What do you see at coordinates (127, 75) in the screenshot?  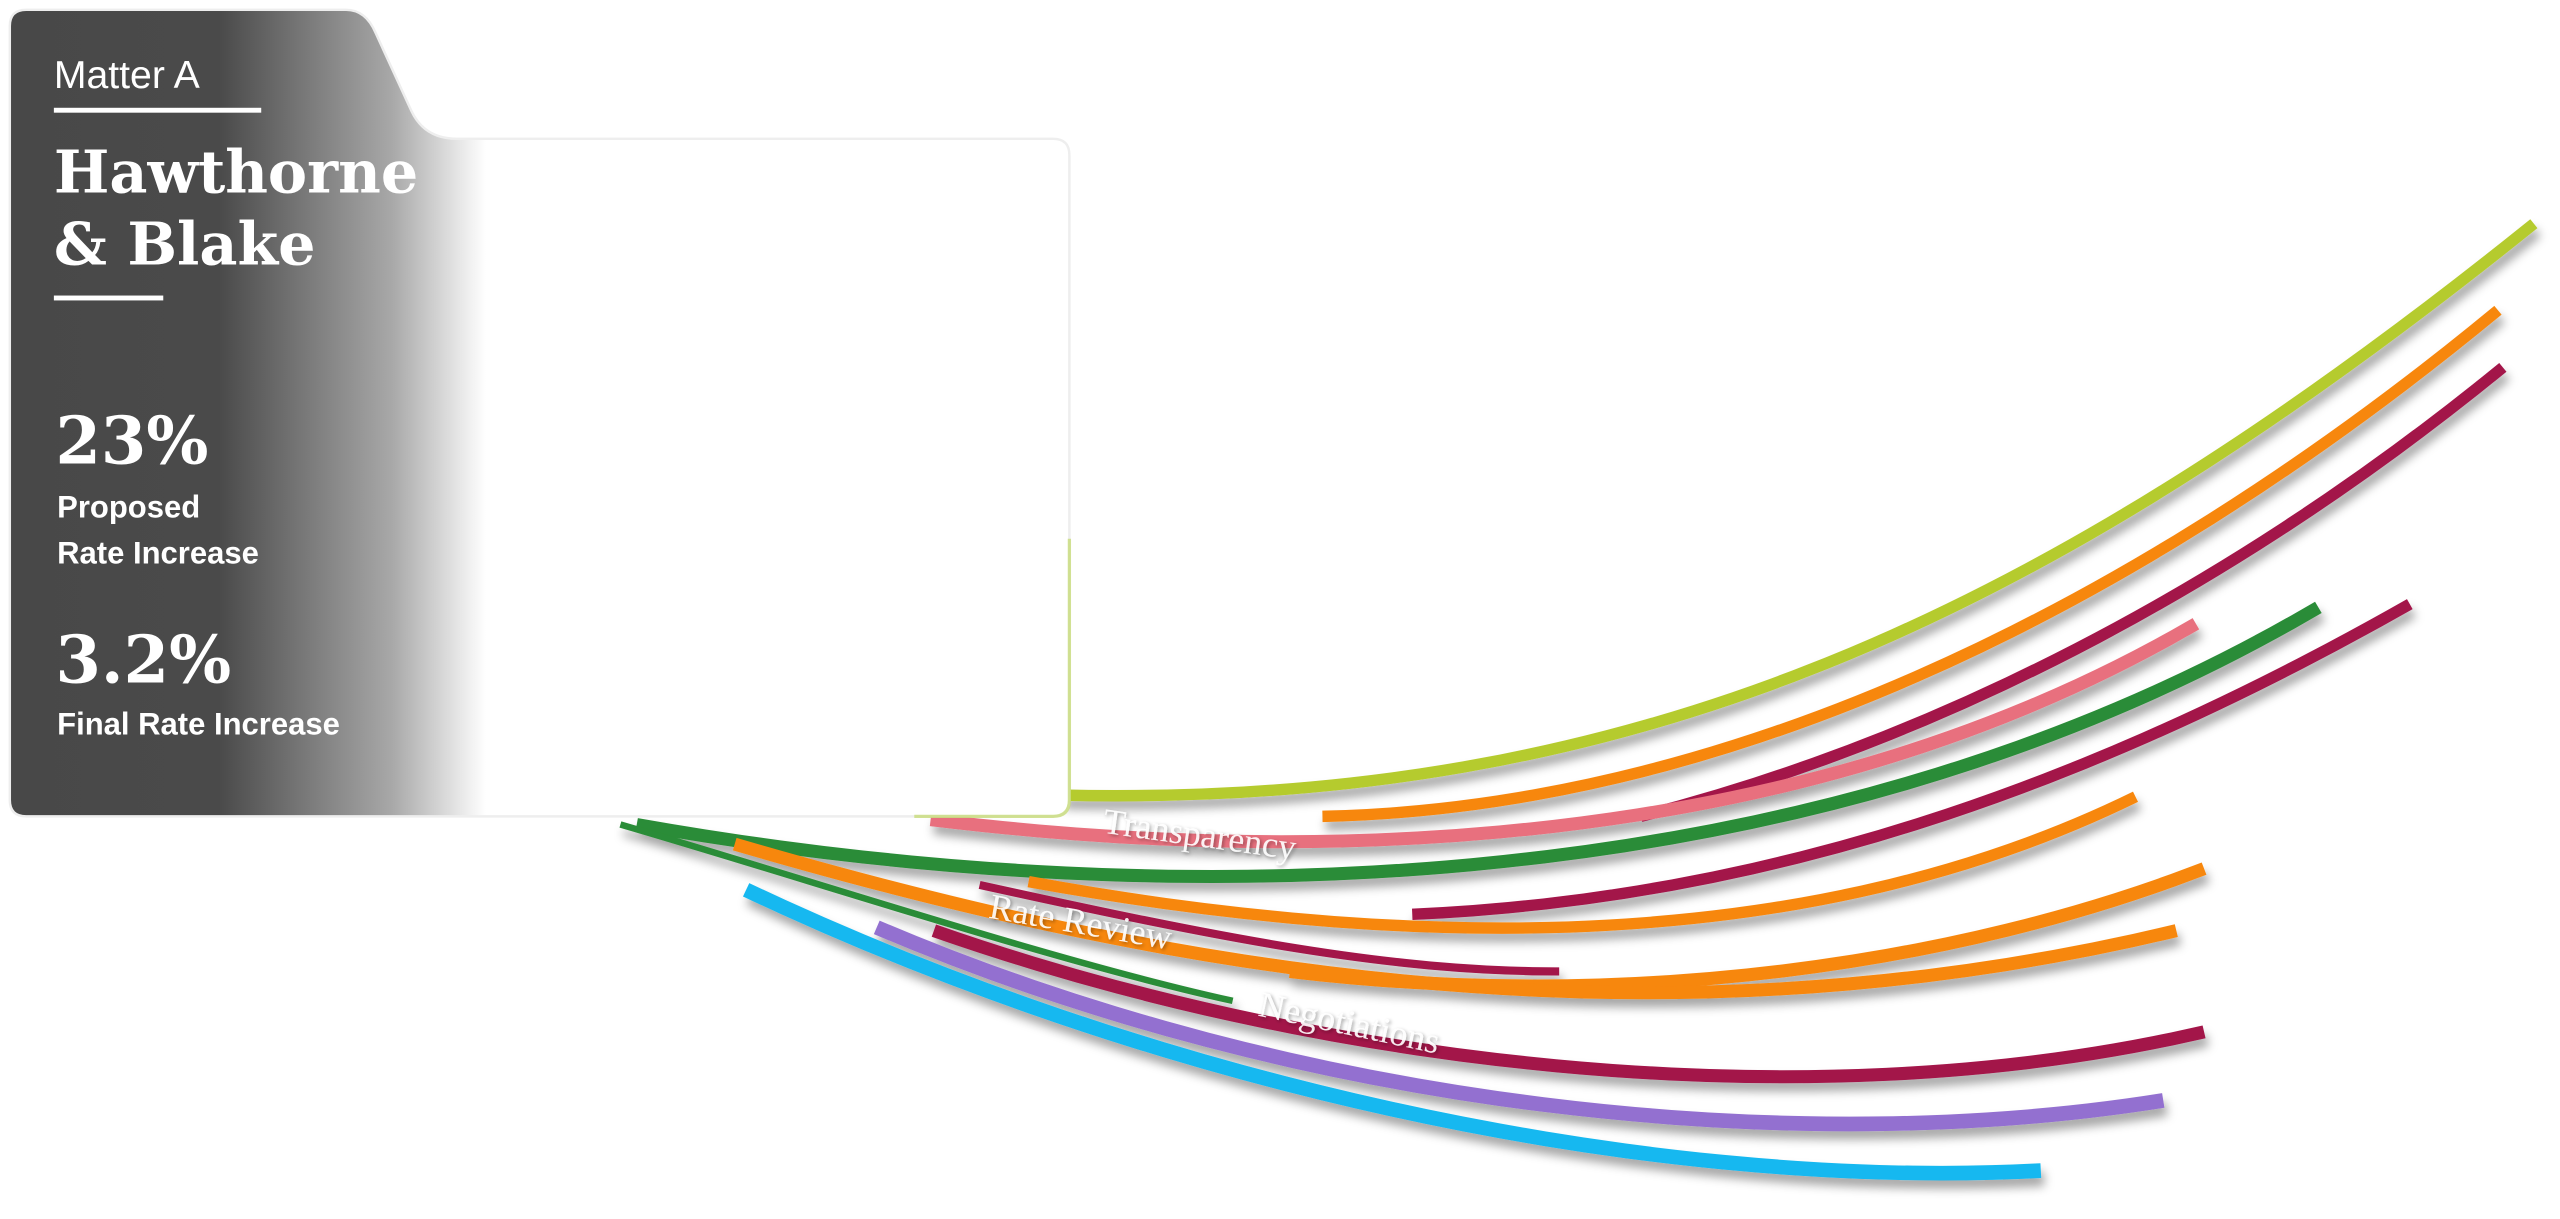 I see `matter-tab: Matter A` at bounding box center [127, 75].